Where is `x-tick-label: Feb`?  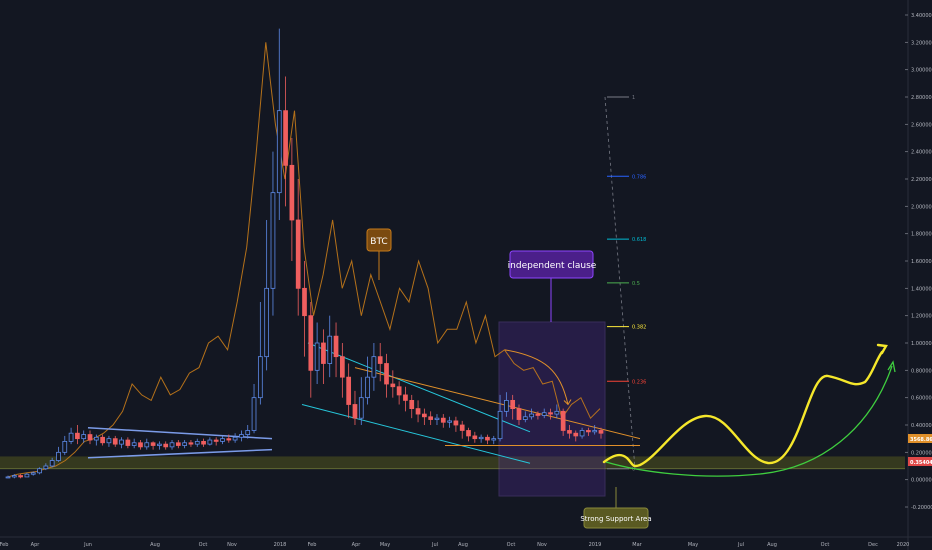 x-tick-label: Feb is located at coordinates (312, 545).